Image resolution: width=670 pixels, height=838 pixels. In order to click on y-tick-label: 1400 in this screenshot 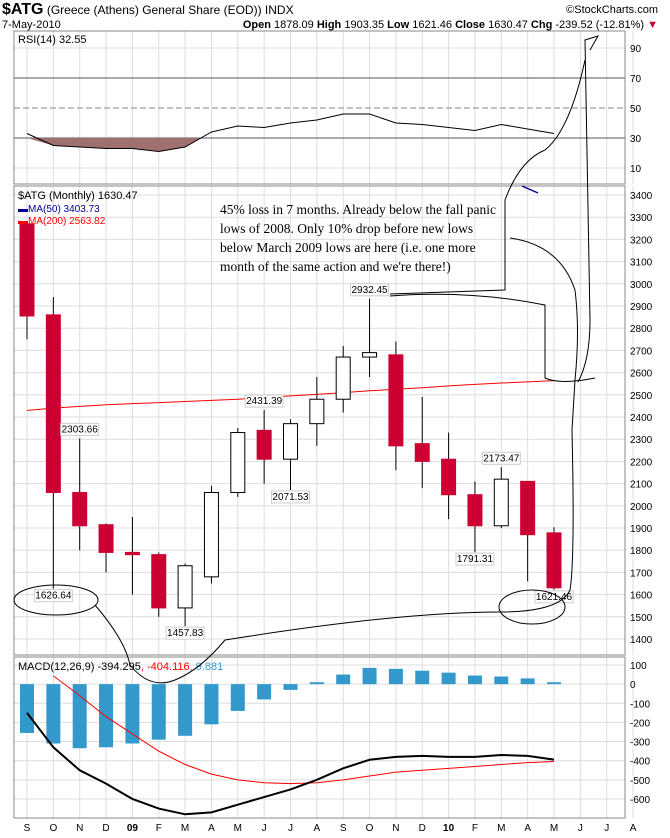, I will do `click(641, 640)`.